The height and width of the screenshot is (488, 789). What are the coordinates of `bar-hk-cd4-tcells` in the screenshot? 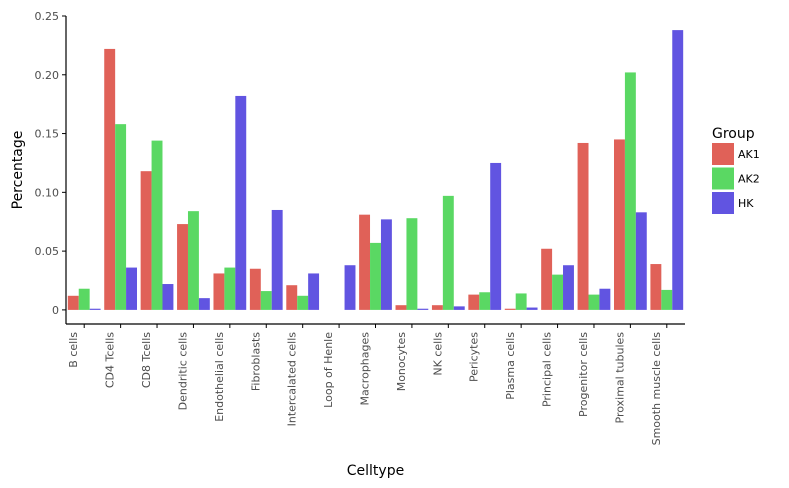 It's located at (131, 288).